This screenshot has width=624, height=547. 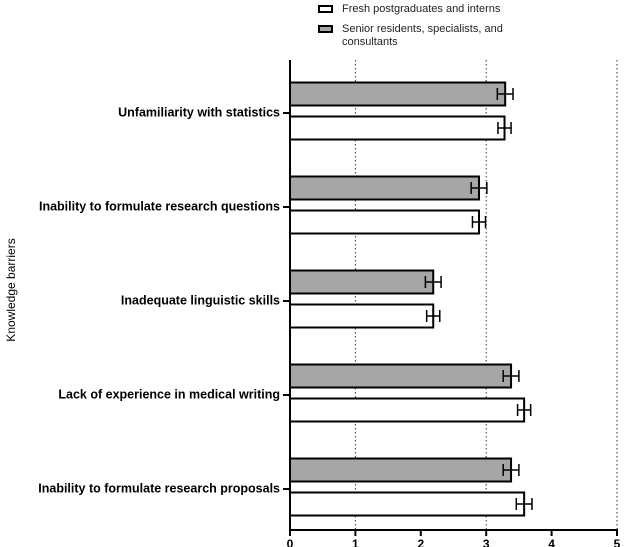 I want to click on x-tick-label: 0, so click(x=290, y=542).